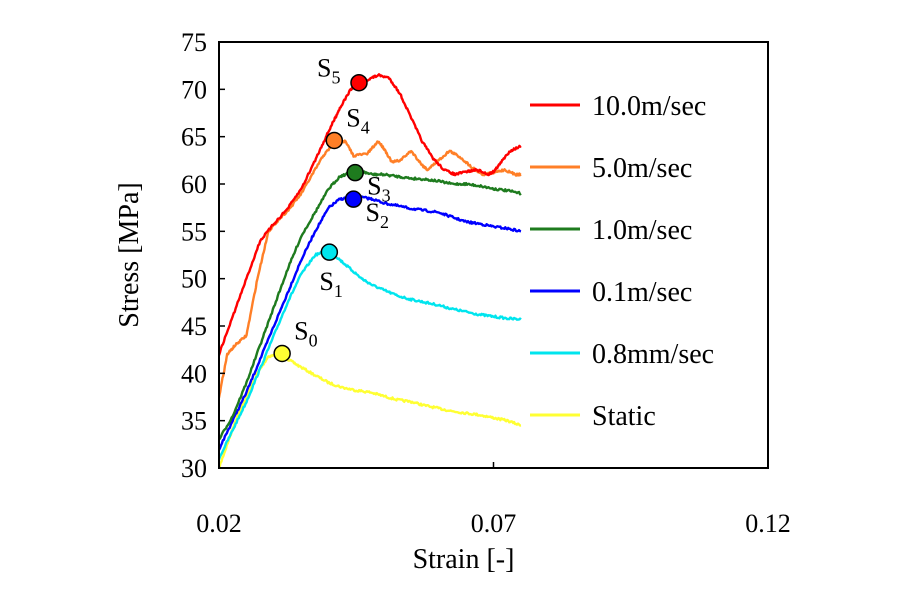 The height and width of the screenshot is (600, 900). I want to click on marker-S2, so click(353, 199).